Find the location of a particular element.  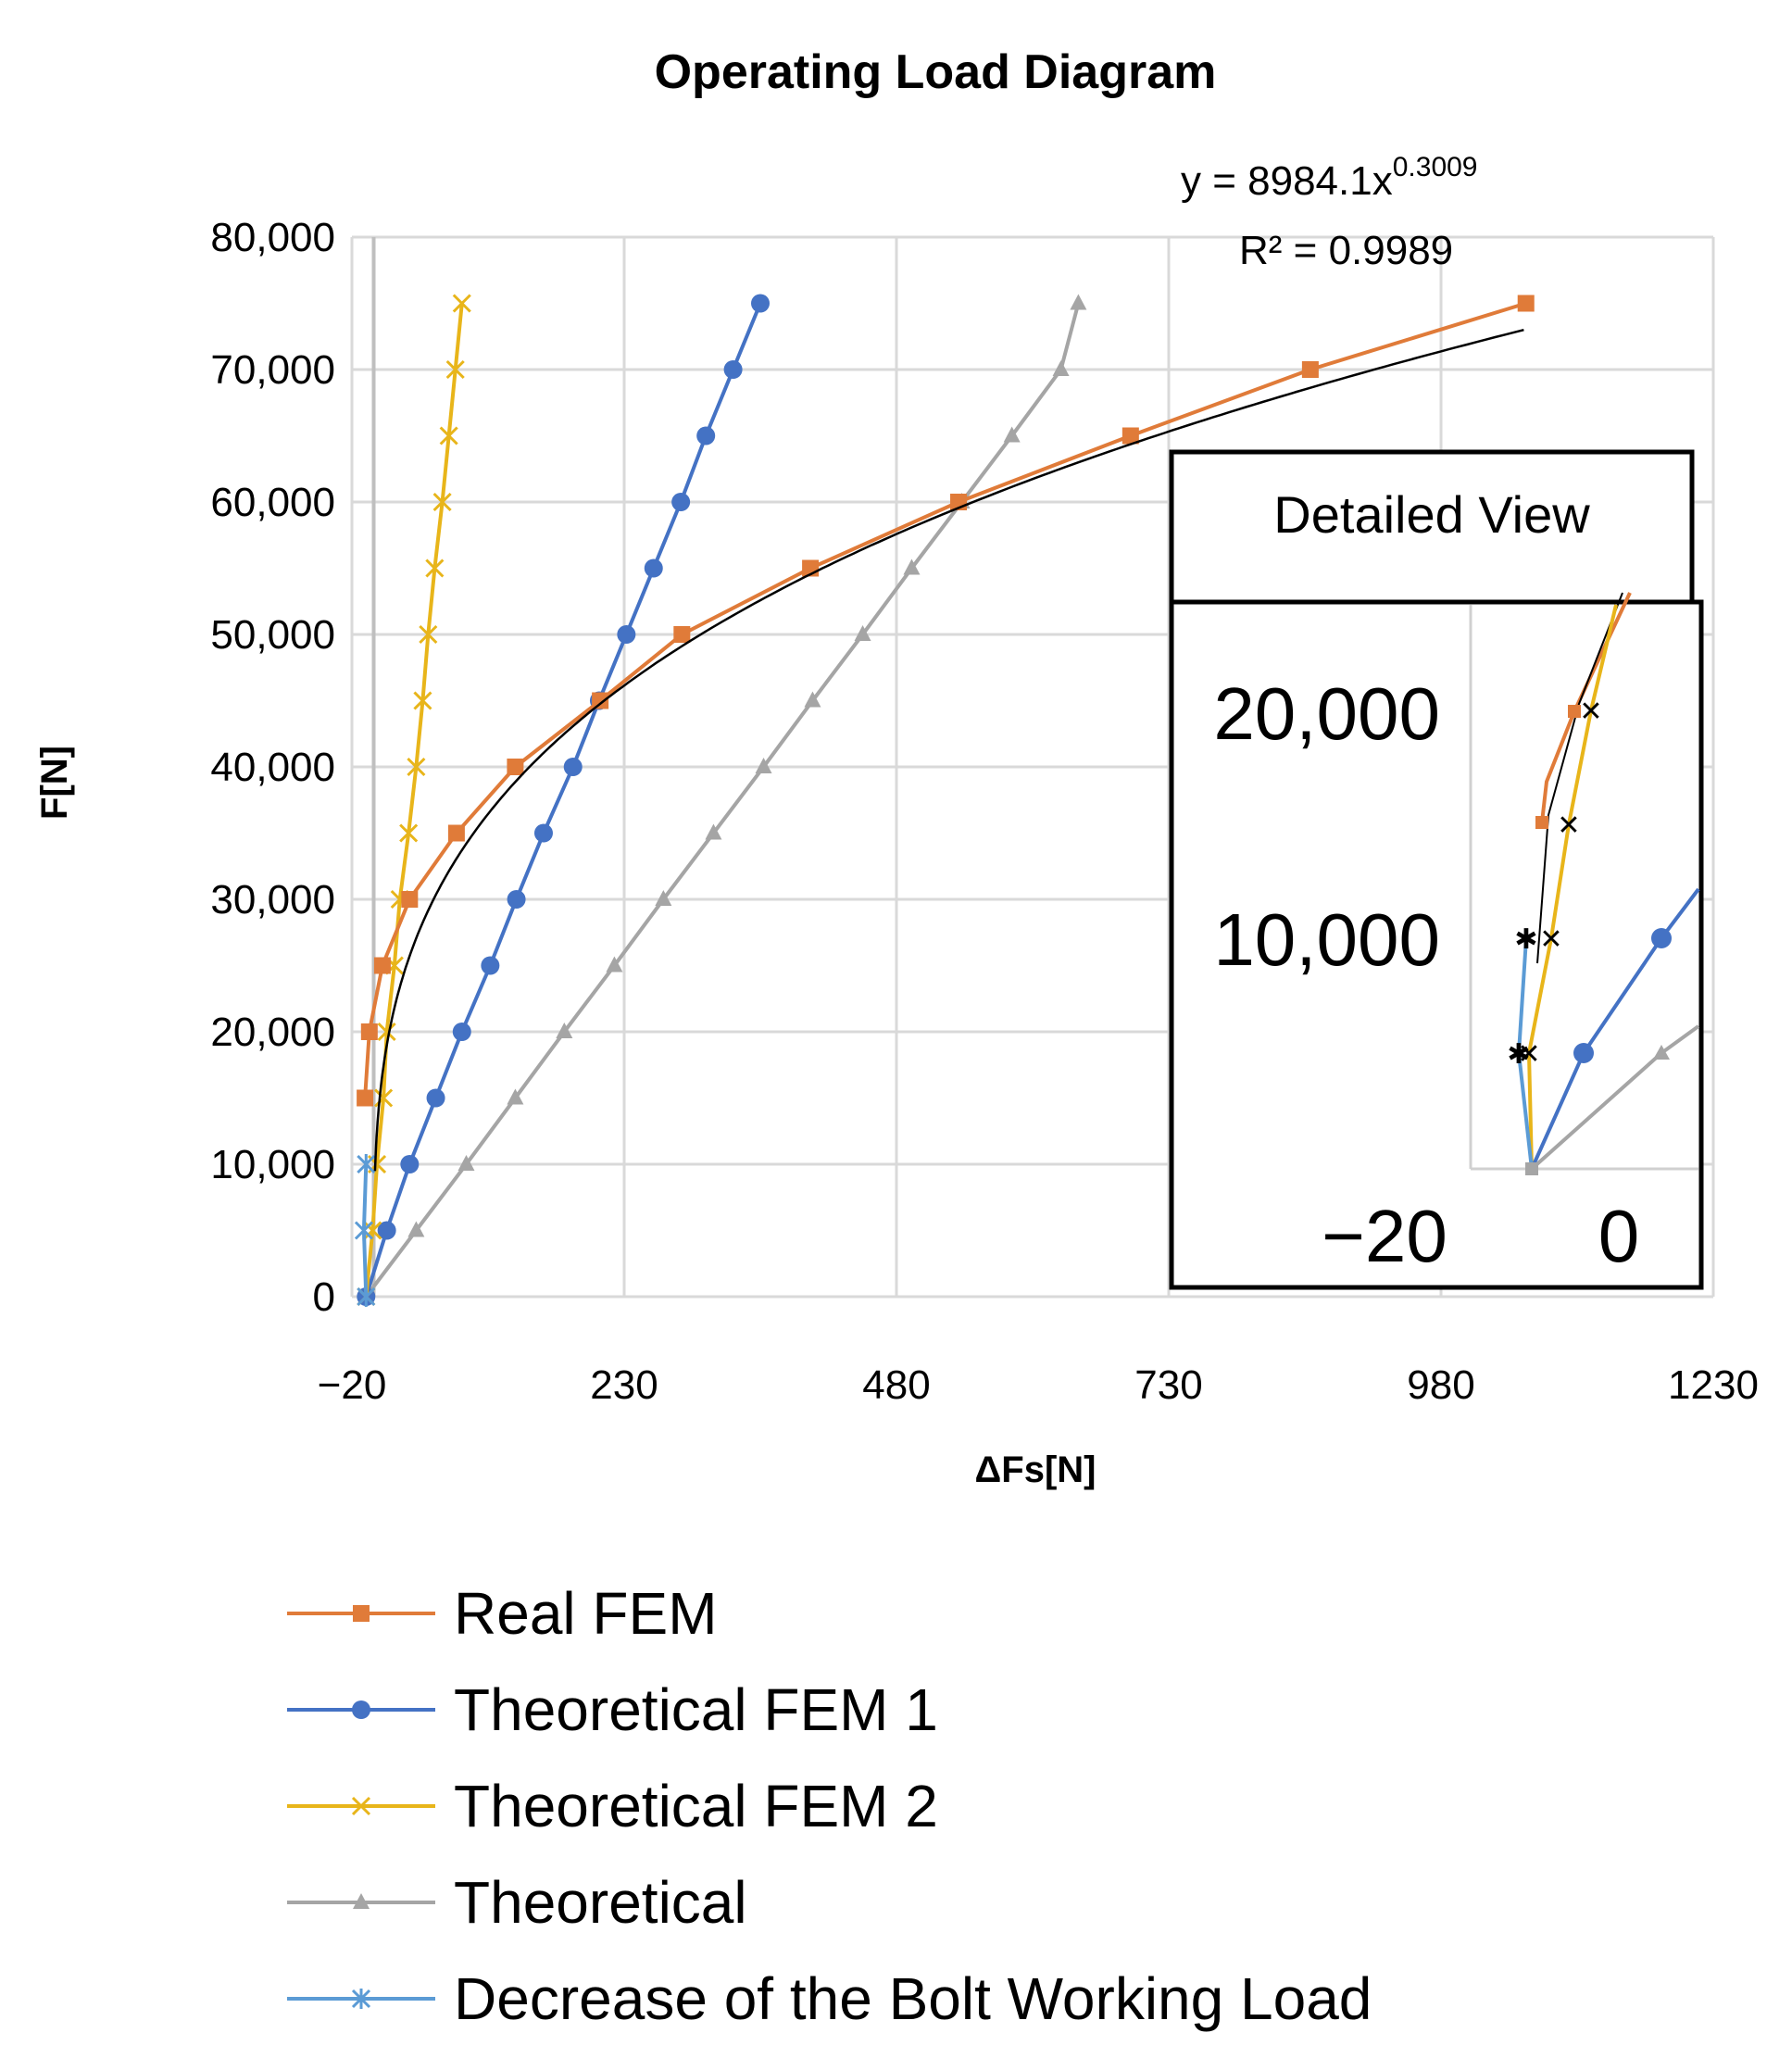

y-tick-label: 10,000 is located at coordinates (272, 1164).